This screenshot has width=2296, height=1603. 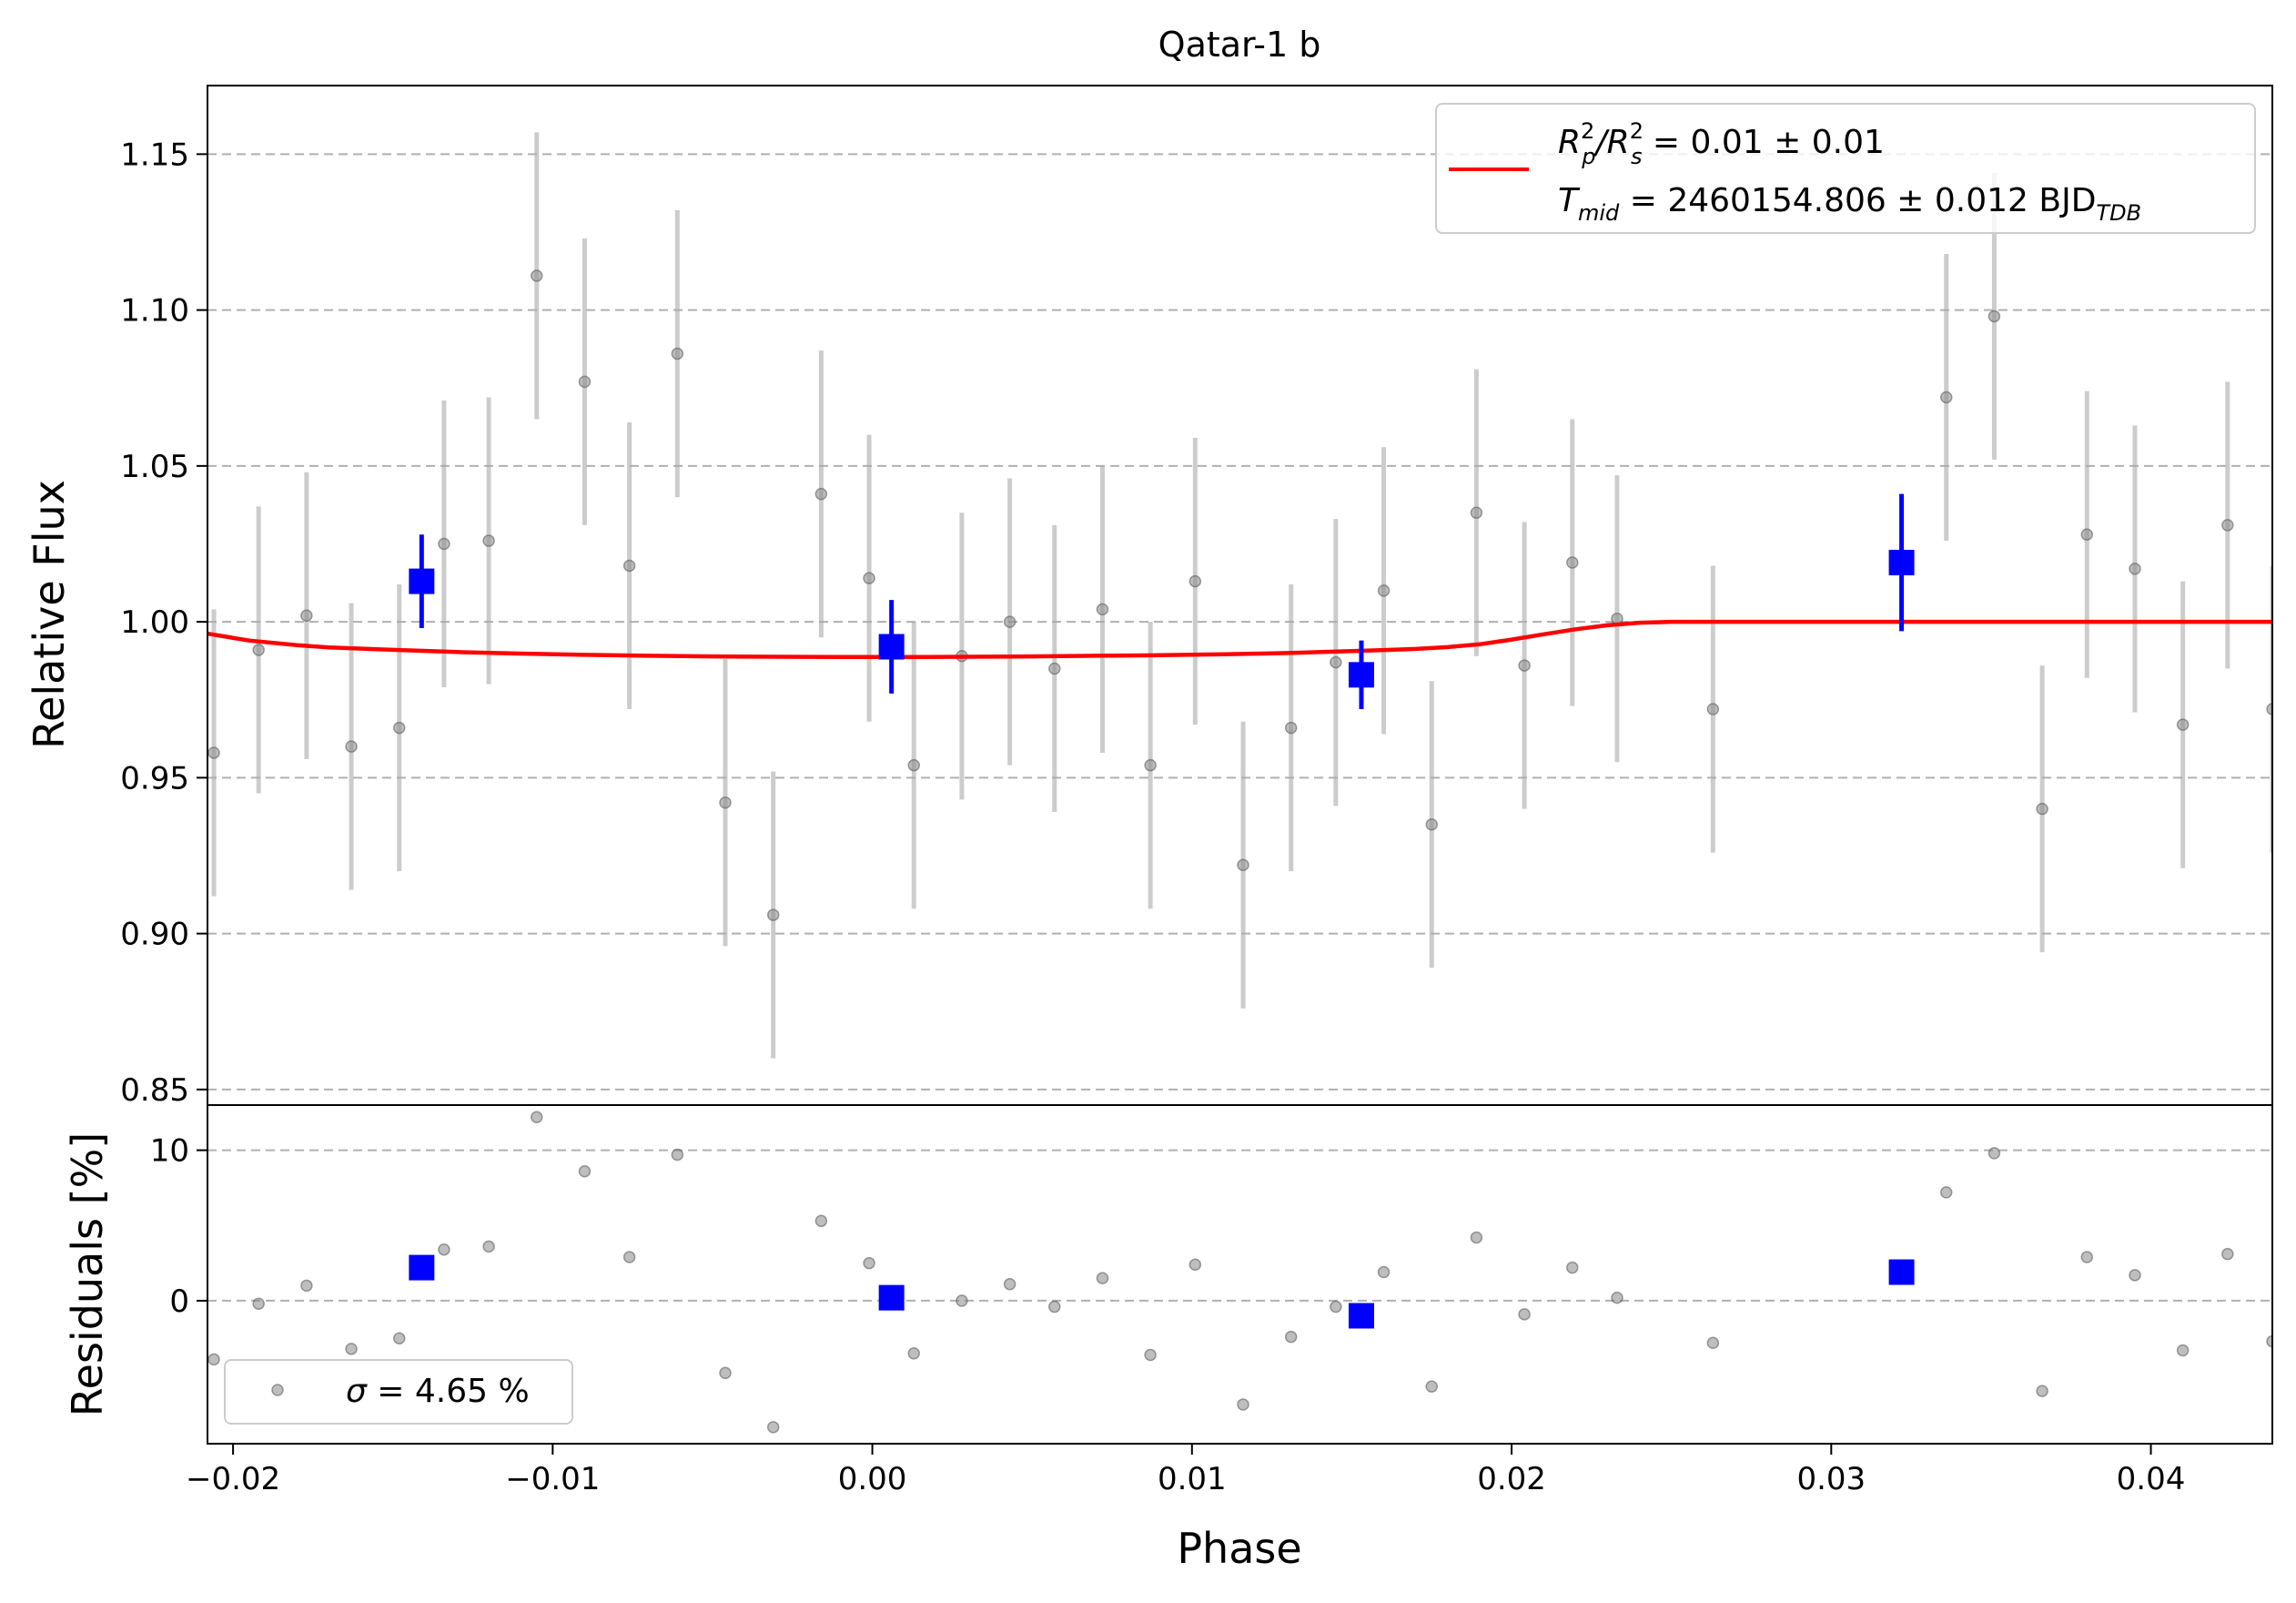 I want to click on x-tick-label: 0.00, so click(x=873, y=1479).